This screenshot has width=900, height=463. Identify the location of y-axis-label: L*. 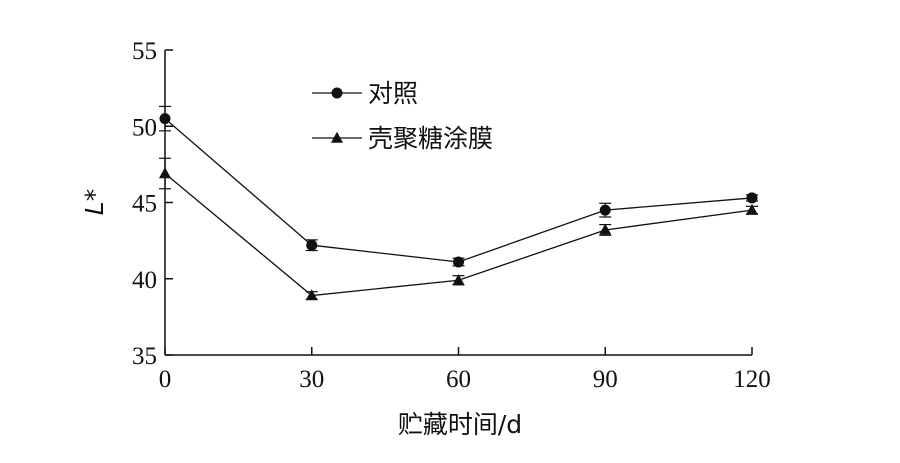
(94, 202).